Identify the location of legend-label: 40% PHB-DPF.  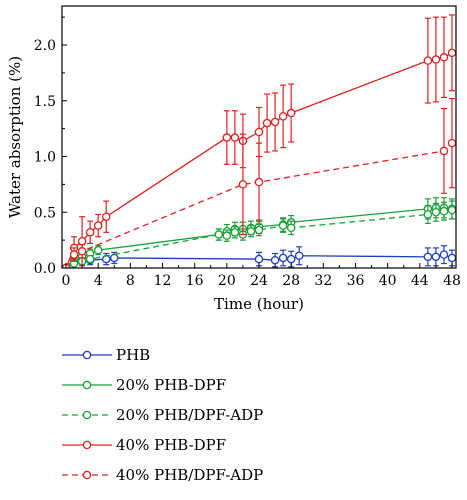
(171, 445).